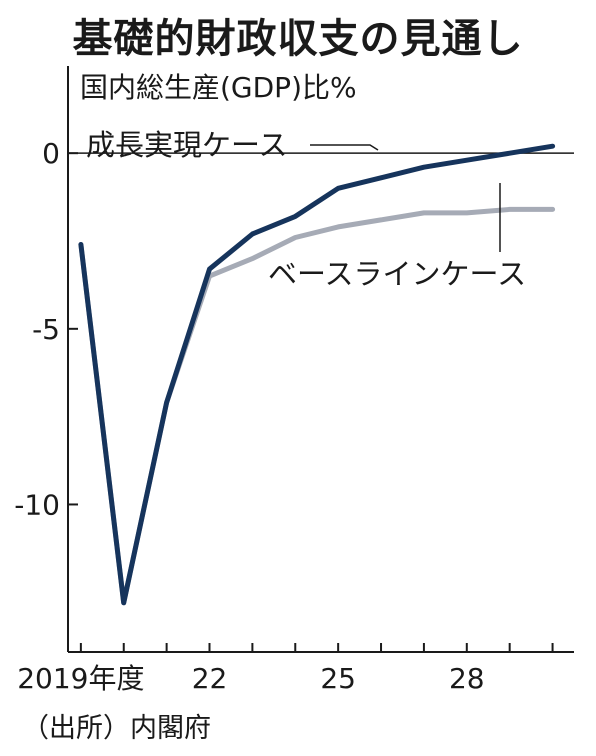 This screenshot has width=596, height=756. What do you see at coordinates (397, 274) in the screenshot?
I see `series-label-baseline: ベースラインケース` at bounding box center [397, 274].